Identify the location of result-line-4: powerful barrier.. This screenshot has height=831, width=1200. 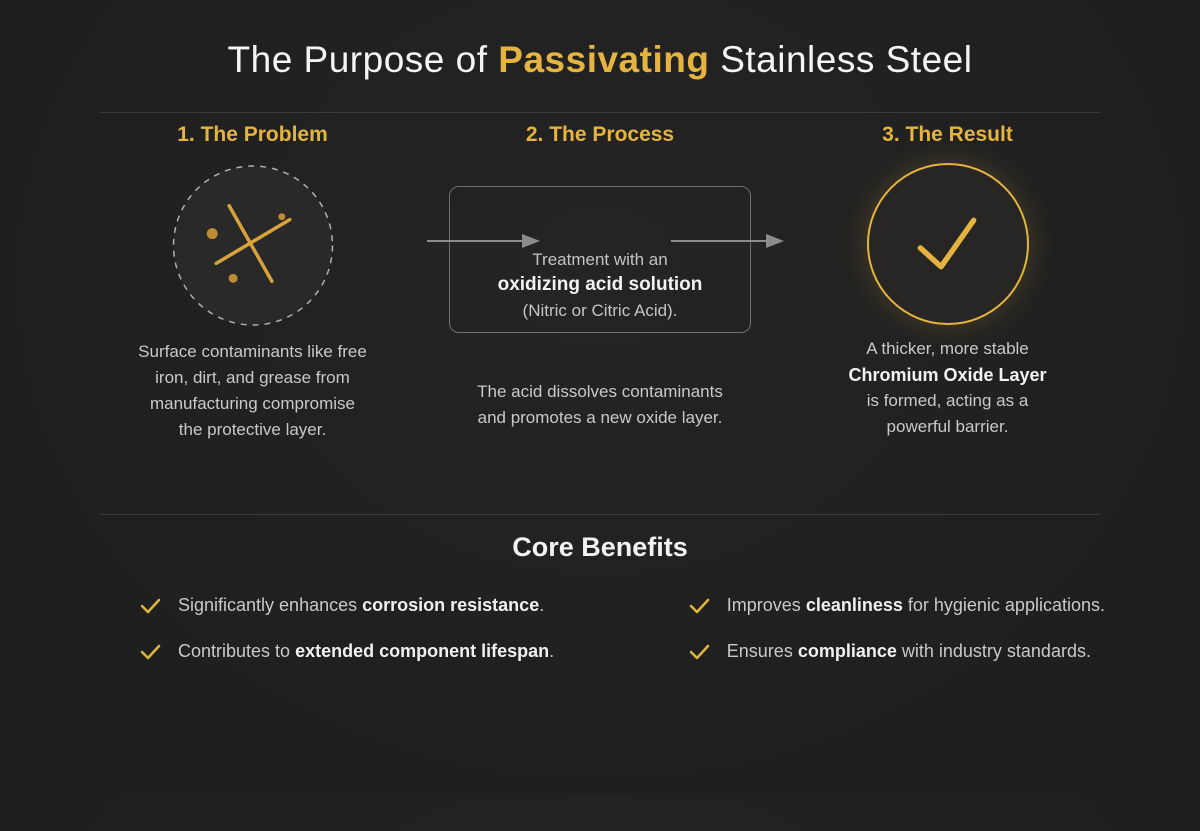
(947, 426).